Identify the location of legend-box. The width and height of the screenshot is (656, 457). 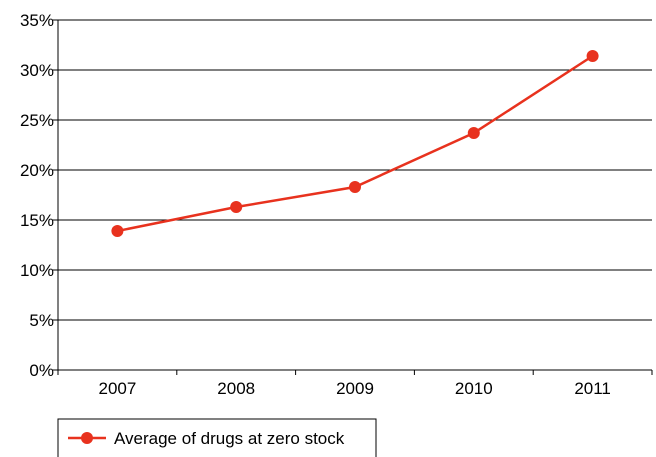
(217, 437).